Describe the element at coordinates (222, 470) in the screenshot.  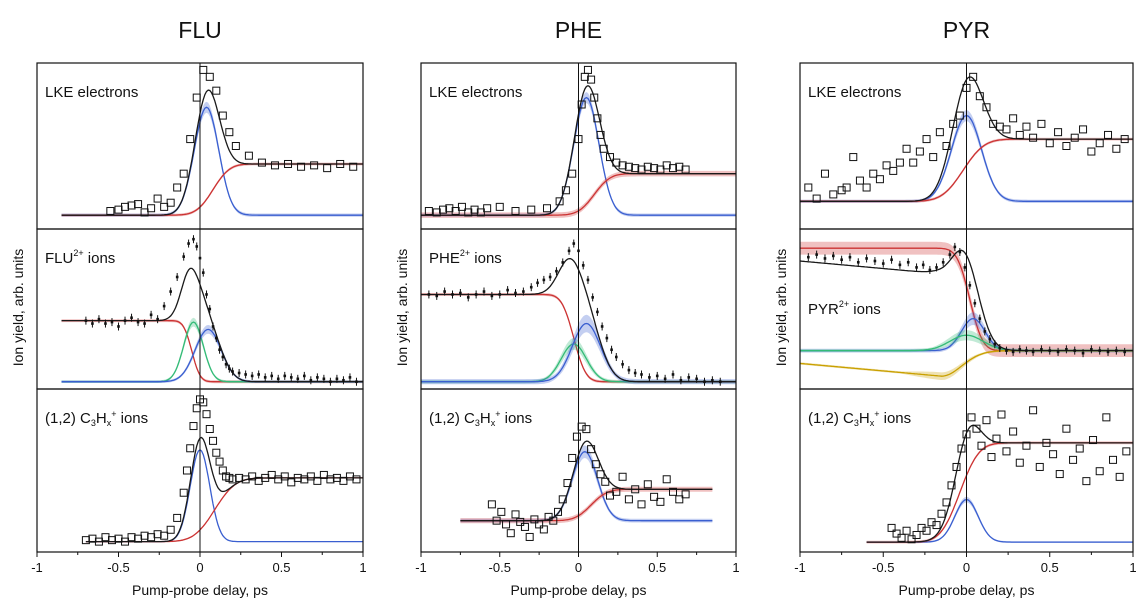
I see `panel-plot-area` at that location.